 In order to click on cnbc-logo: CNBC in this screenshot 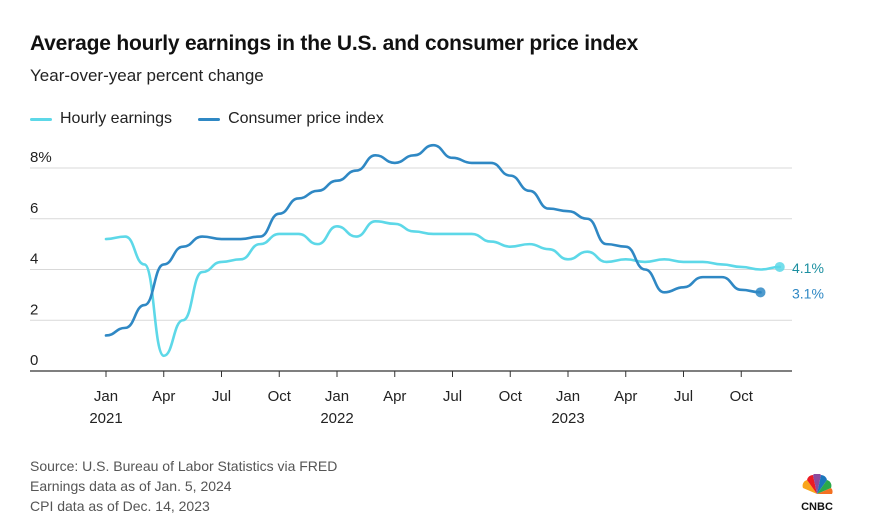, I will do `click(817, 493)`.